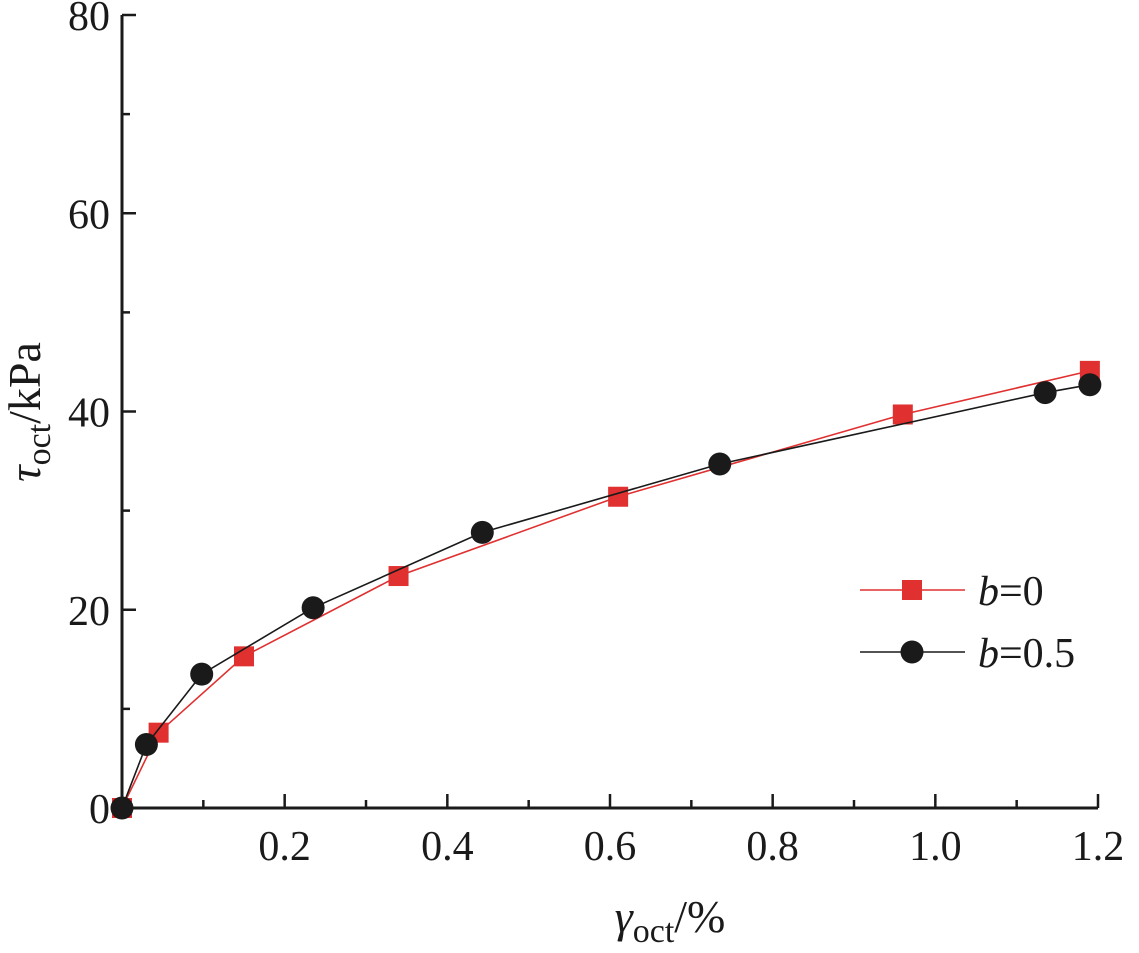  What do you see at coordinates (39, 444) in the screenshot?
I see `y-axis-subscript: oct` at bounding box center [39, 444].